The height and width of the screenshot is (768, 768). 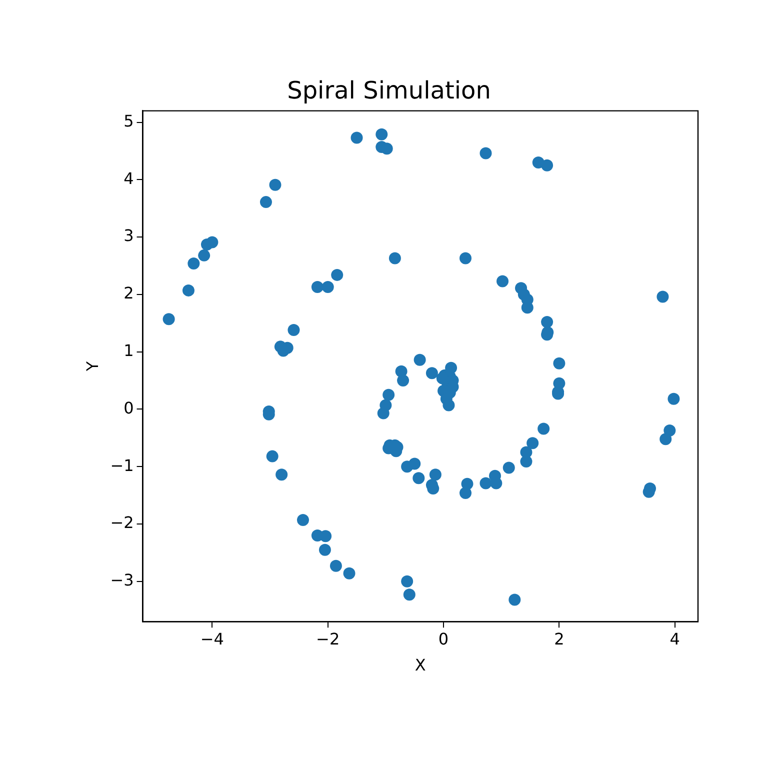 I want to click on y-axis-title: Y, so click(x=92, y=366).